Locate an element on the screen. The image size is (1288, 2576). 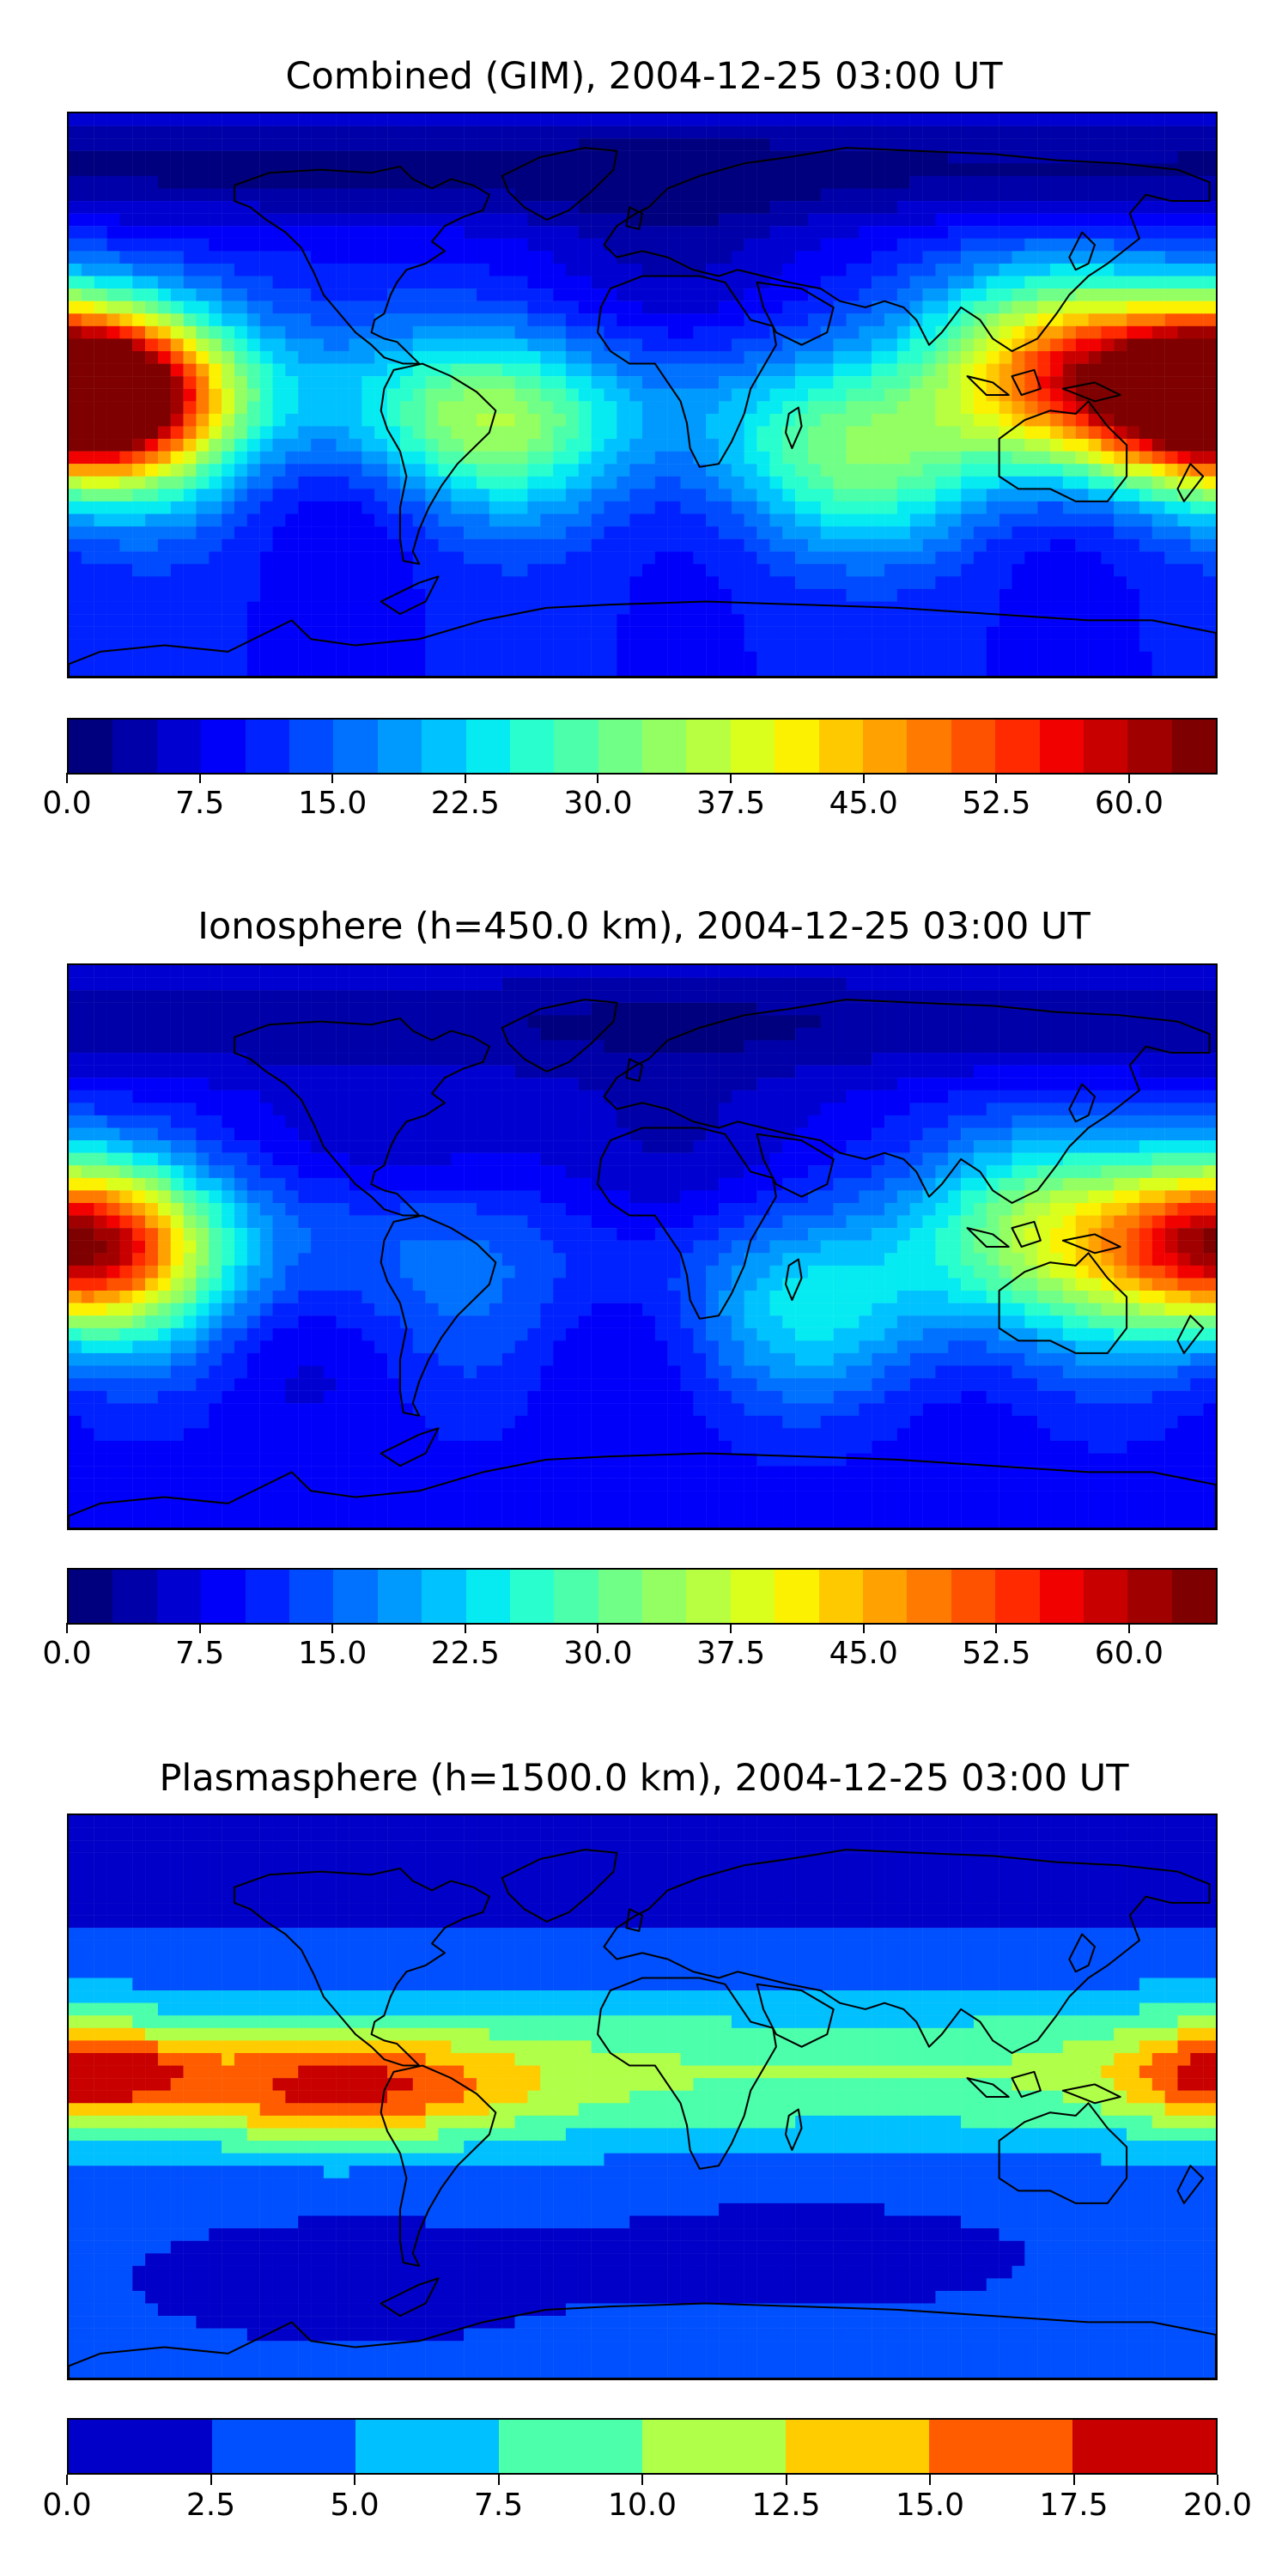
colorbar-tick-label: 37.5 is located at coordinates (731, 1653).